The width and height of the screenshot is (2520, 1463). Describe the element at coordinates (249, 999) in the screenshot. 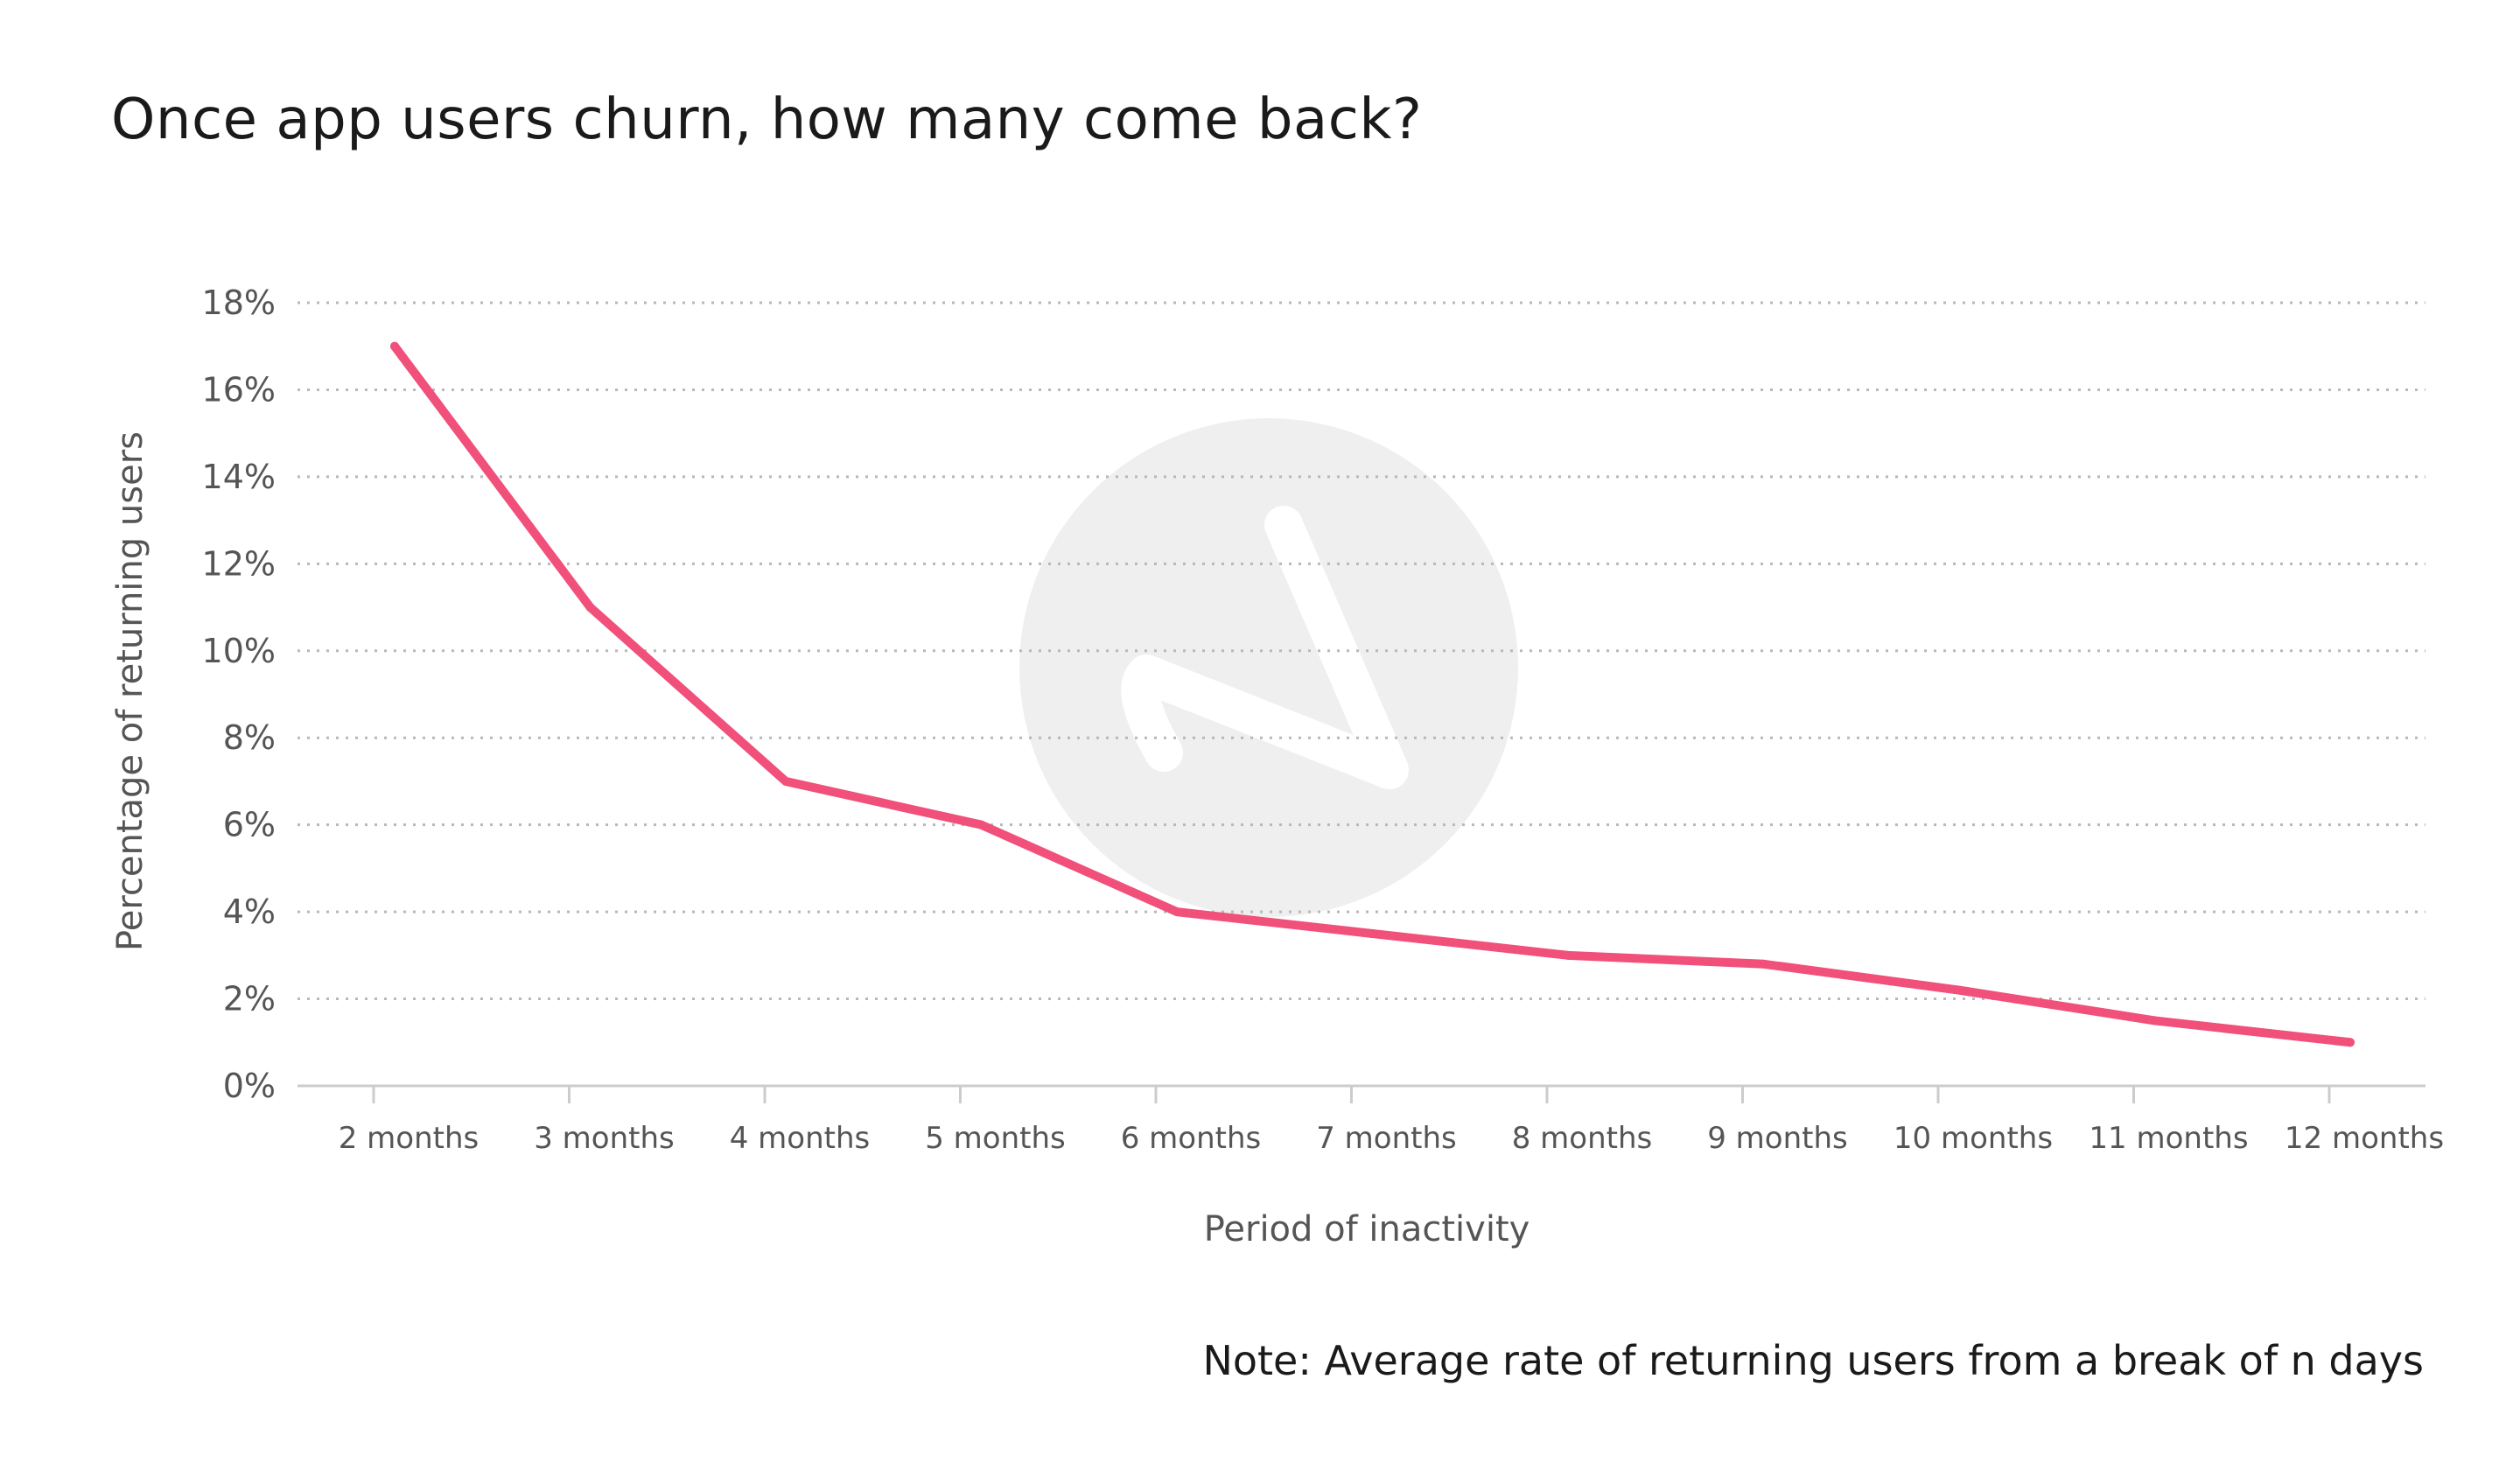

I see `y-tick-label: 2%` at that location.